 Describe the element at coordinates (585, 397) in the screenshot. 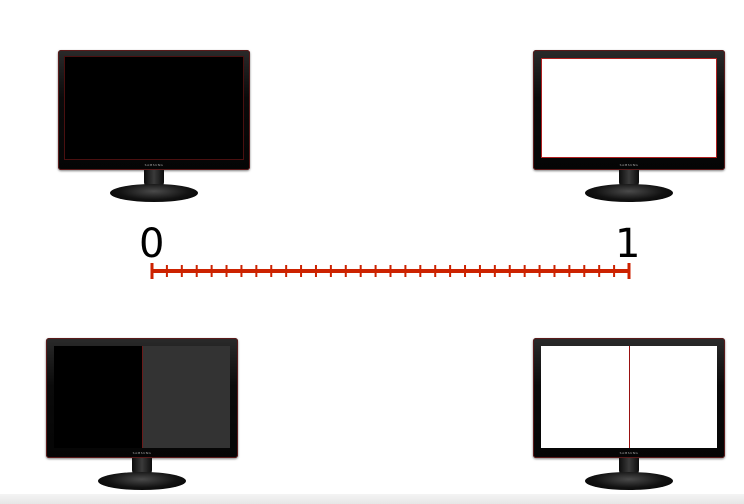

I see `screen-half-white-left` at that location.